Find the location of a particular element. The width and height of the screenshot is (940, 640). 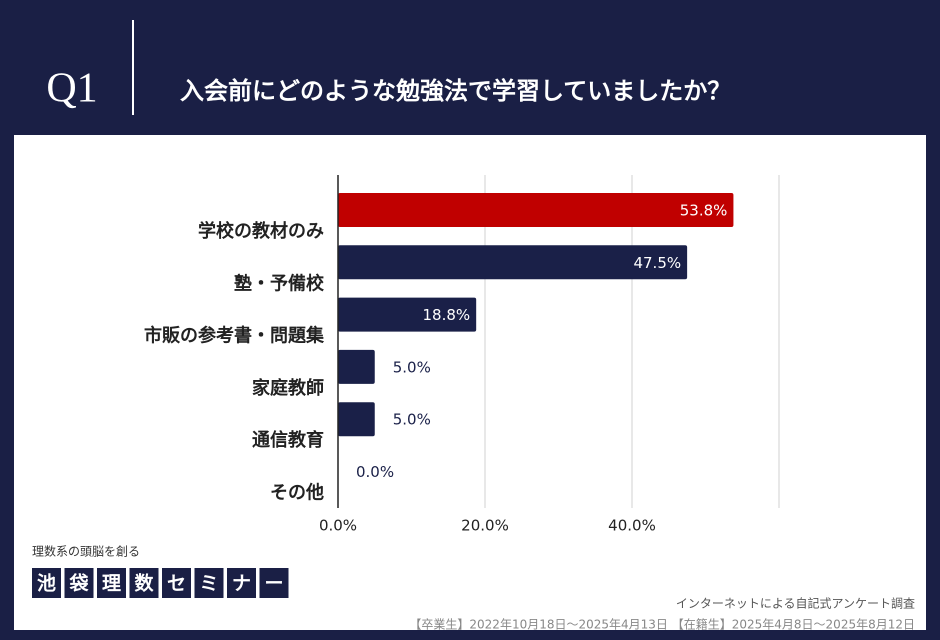

logo-char: 池 is located at coordinates (46, 583).